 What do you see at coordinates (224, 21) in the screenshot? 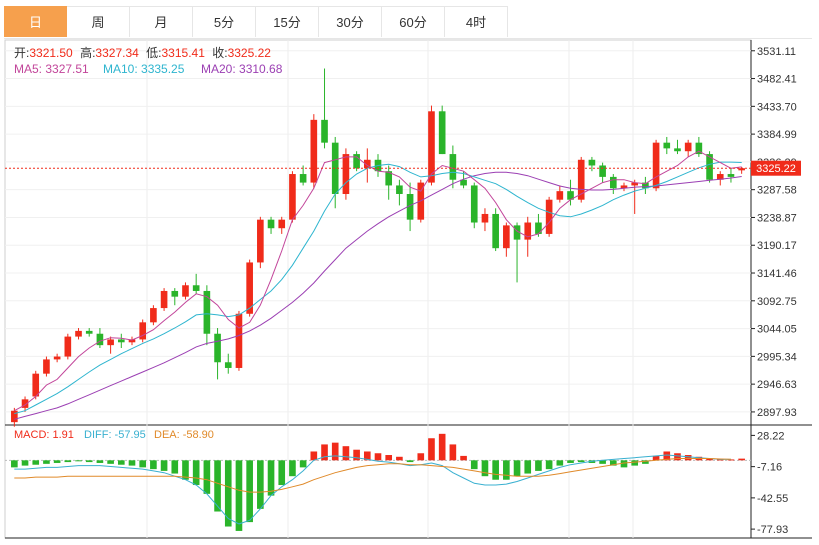
I see `tab-3: 5分` at bounding box center [224, 21].